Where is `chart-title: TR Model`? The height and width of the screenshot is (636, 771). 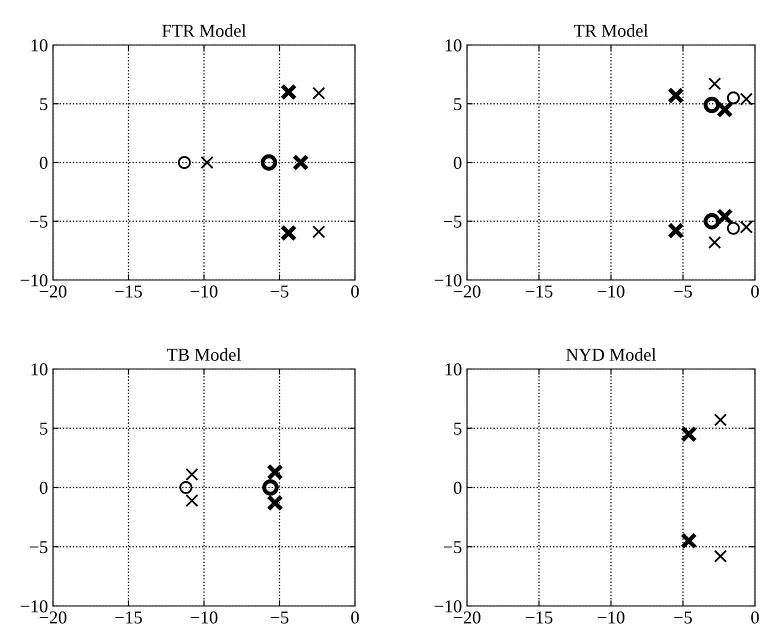 chart-title: TR Model is located at coordinates (611, 30).